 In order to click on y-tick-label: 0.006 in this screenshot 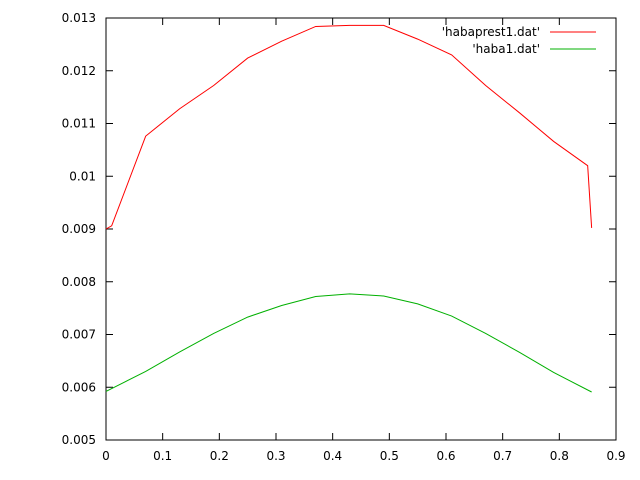, I will do `click(79, 387)`.